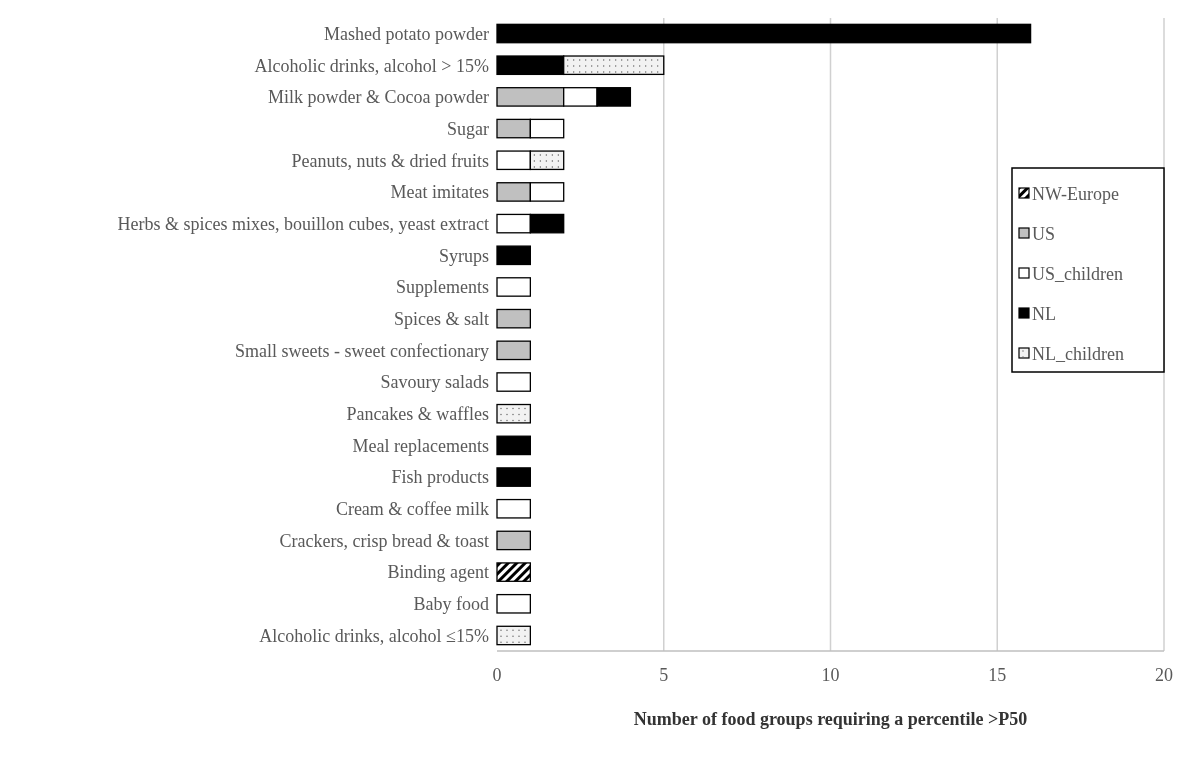  Describe the element at coordinates (1078, 354) in the screenshot. I see `legend-label: NL_children` at that location.